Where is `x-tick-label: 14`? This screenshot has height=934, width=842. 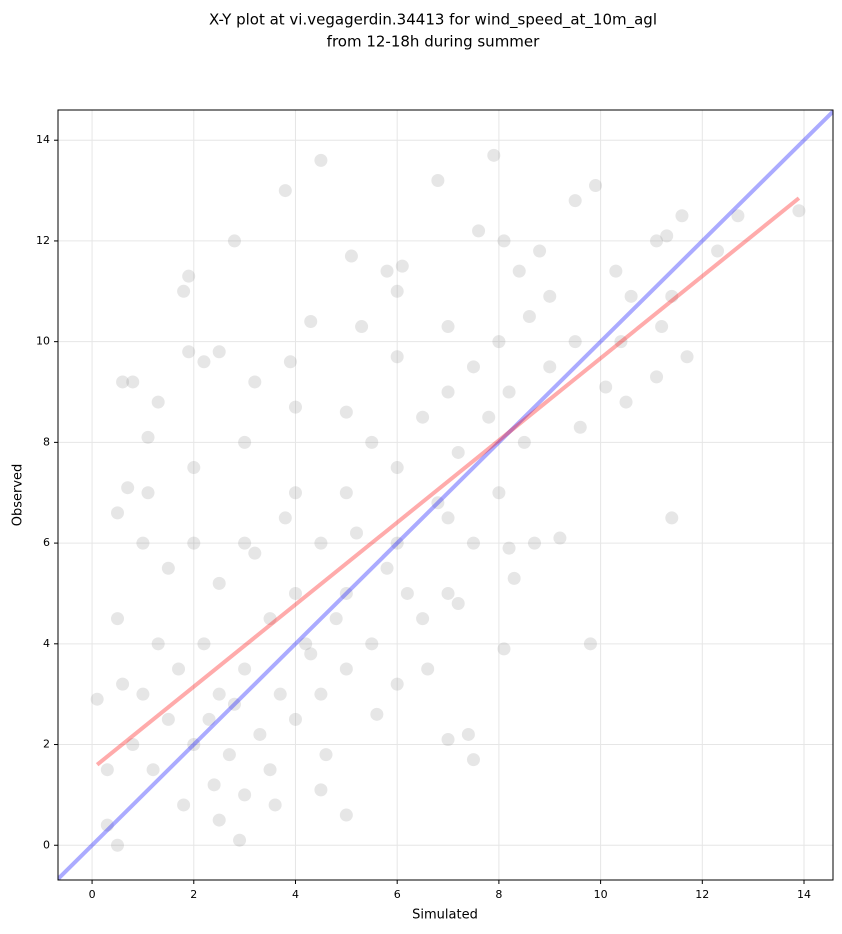 x-tick-label: 14 is located at coordinates (804, 894).